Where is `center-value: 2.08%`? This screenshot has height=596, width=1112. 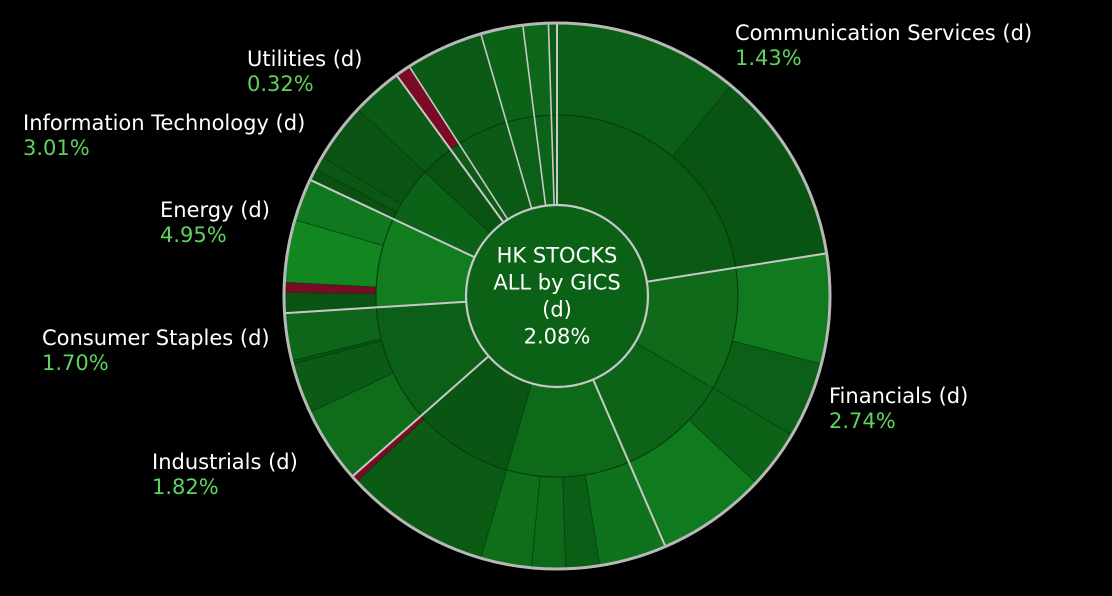
center-value: 2.08% is located at coordinates (557, 337).